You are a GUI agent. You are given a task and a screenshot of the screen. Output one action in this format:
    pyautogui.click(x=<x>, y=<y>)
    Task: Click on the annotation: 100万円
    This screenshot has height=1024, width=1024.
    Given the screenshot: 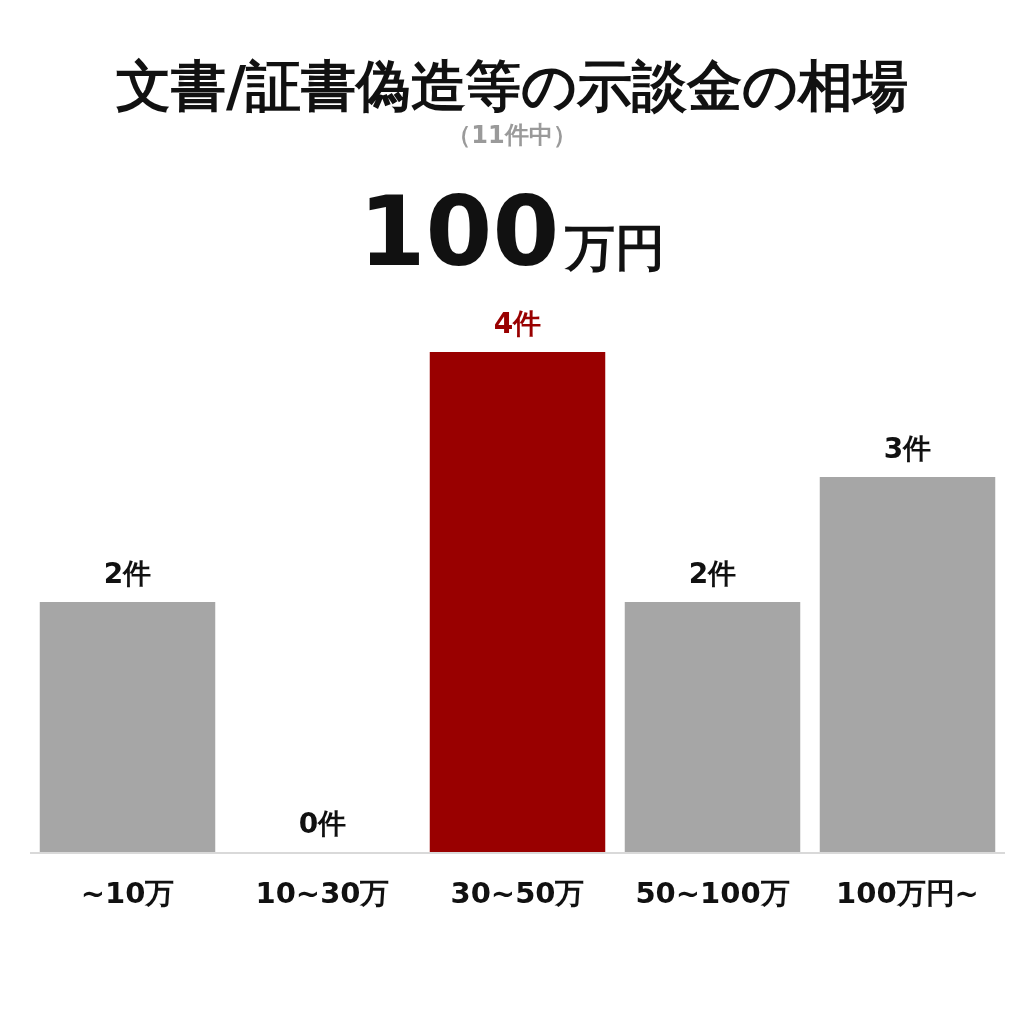 What is the action you would take?
    pyautogui.click(x=512, y=232)
    